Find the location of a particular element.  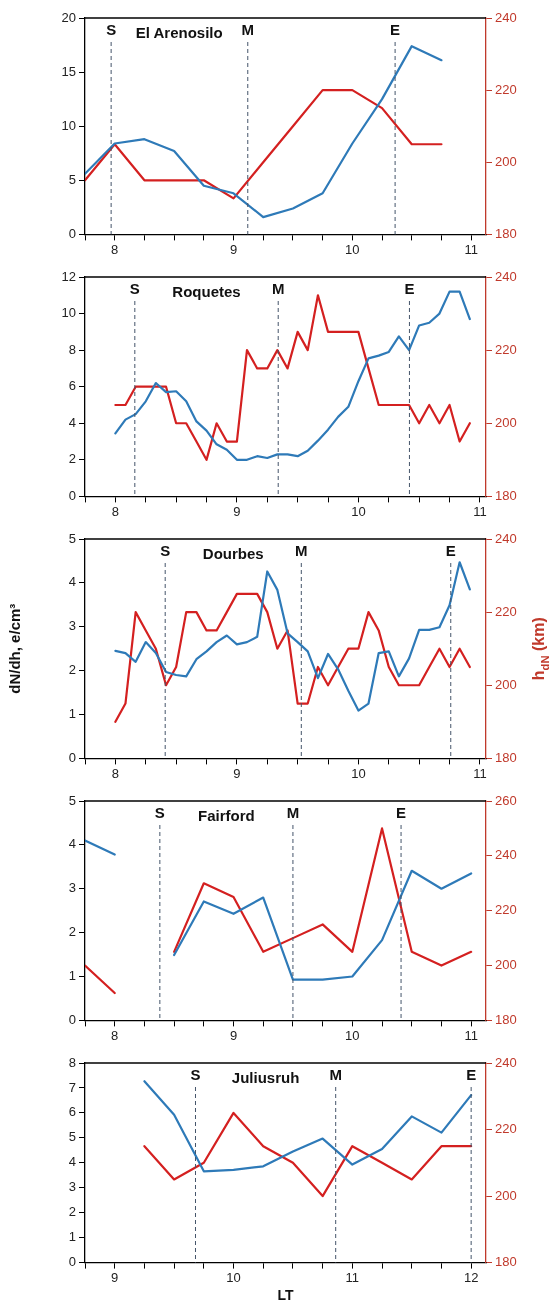

chart-title: Roquetes is located at coordinates (206, 292).